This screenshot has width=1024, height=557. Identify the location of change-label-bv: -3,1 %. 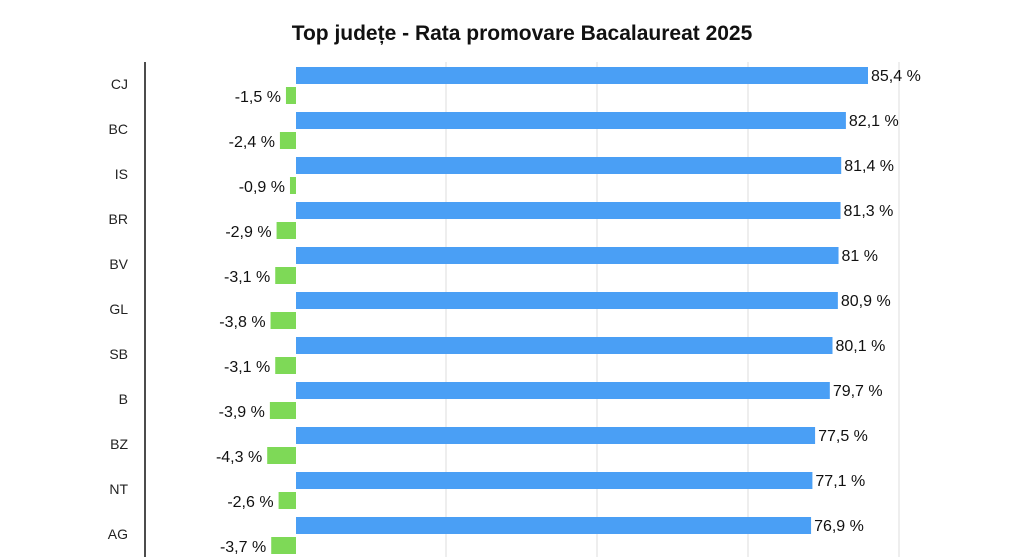
(247, 277).